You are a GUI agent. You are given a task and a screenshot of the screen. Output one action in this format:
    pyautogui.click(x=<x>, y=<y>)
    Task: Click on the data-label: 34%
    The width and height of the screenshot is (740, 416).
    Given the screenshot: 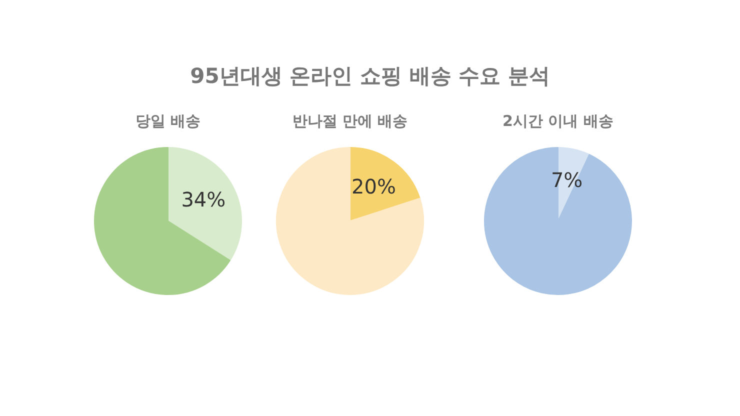 What is the action you would take?
    pyautogui.click(x=203, y=200)
    